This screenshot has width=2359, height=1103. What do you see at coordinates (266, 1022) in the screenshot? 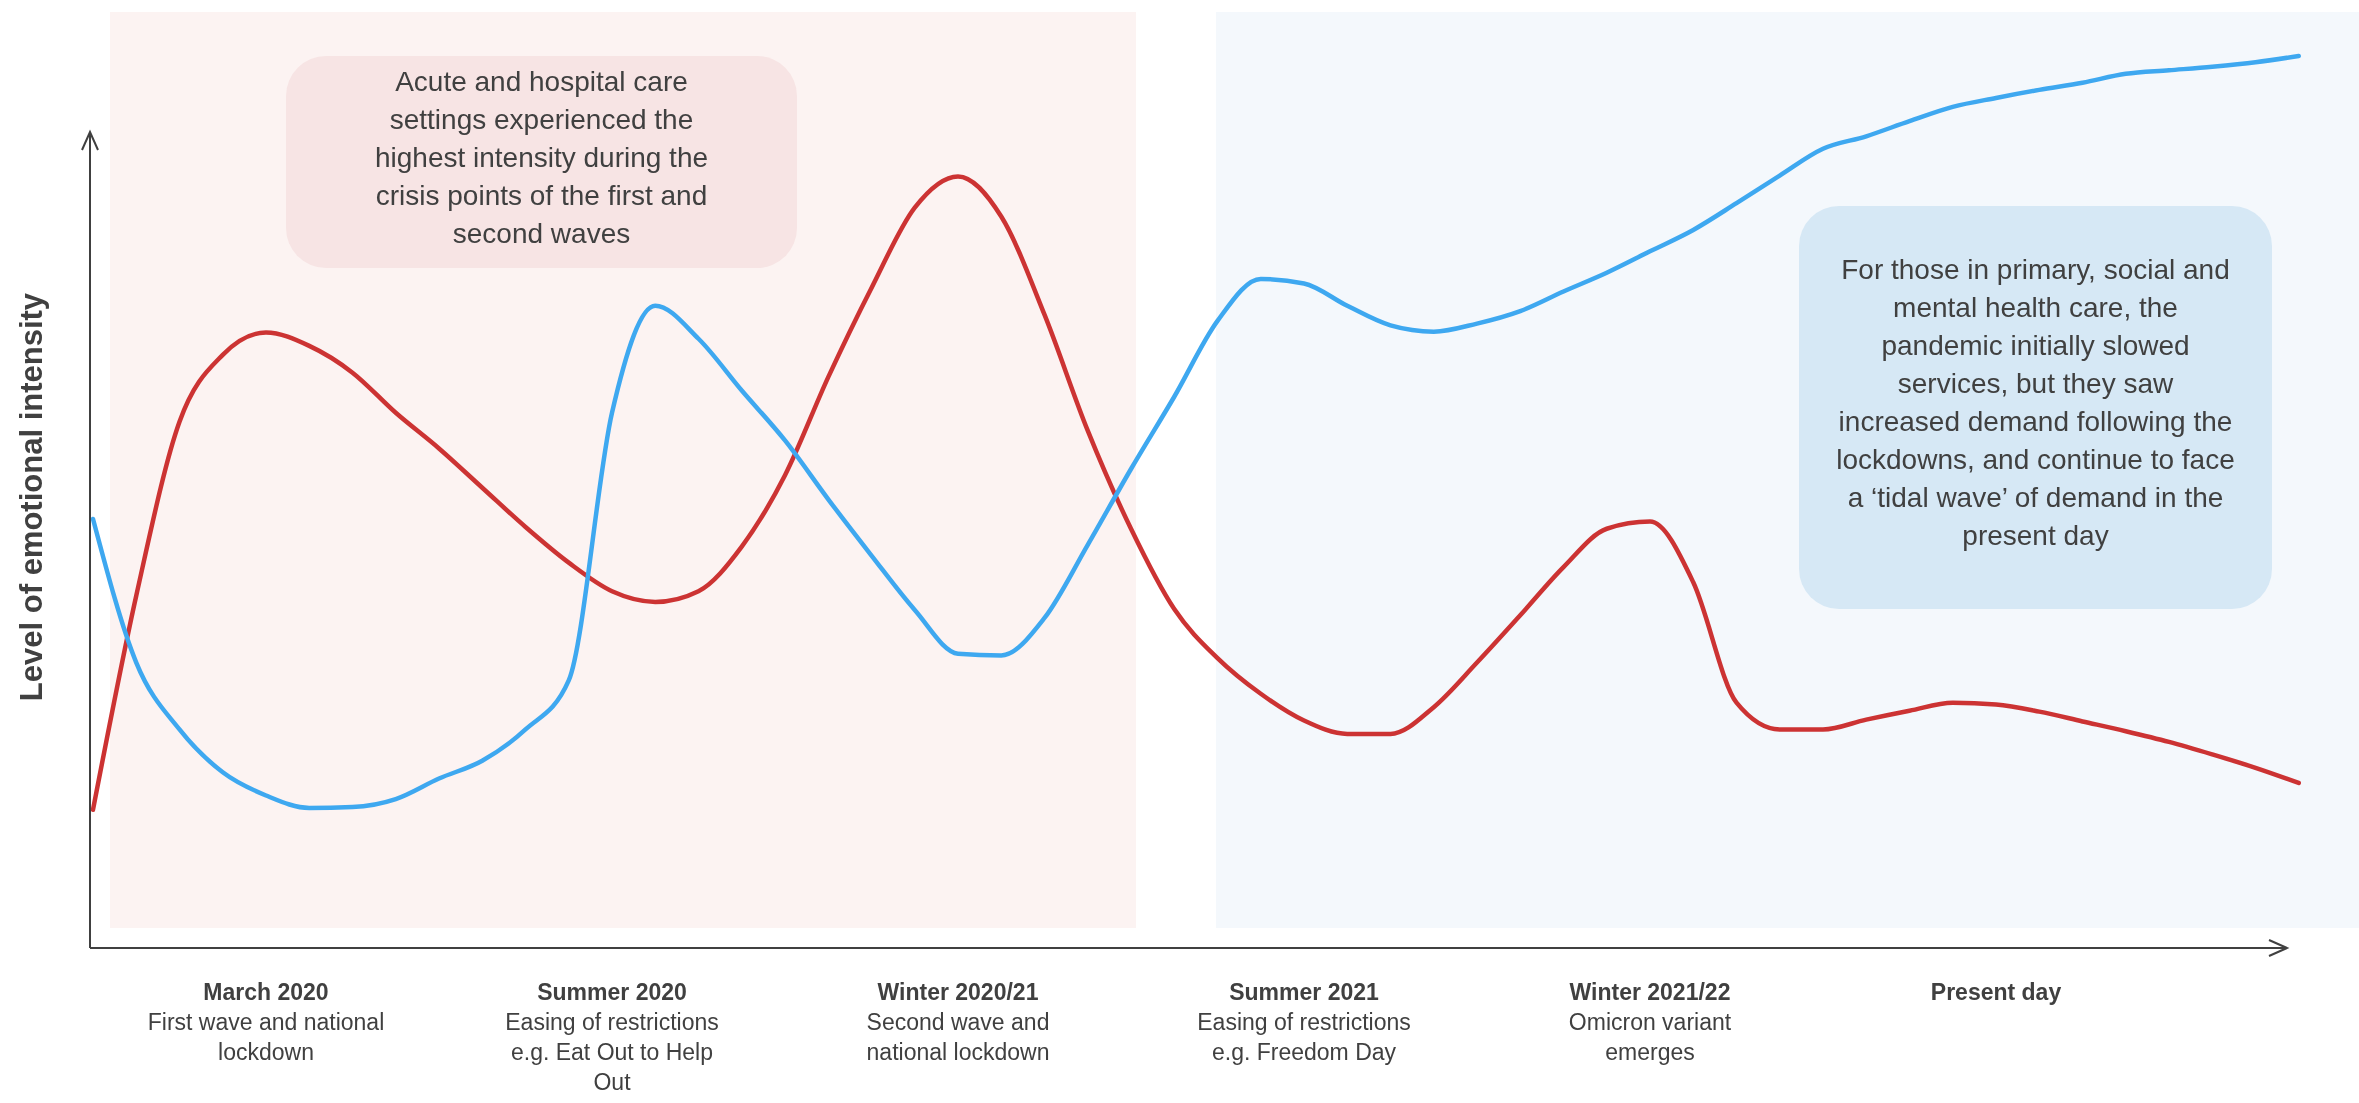
I see `x-tick-label: March 2020 First wave and national lockdown` at bounding box center [266, 1022].